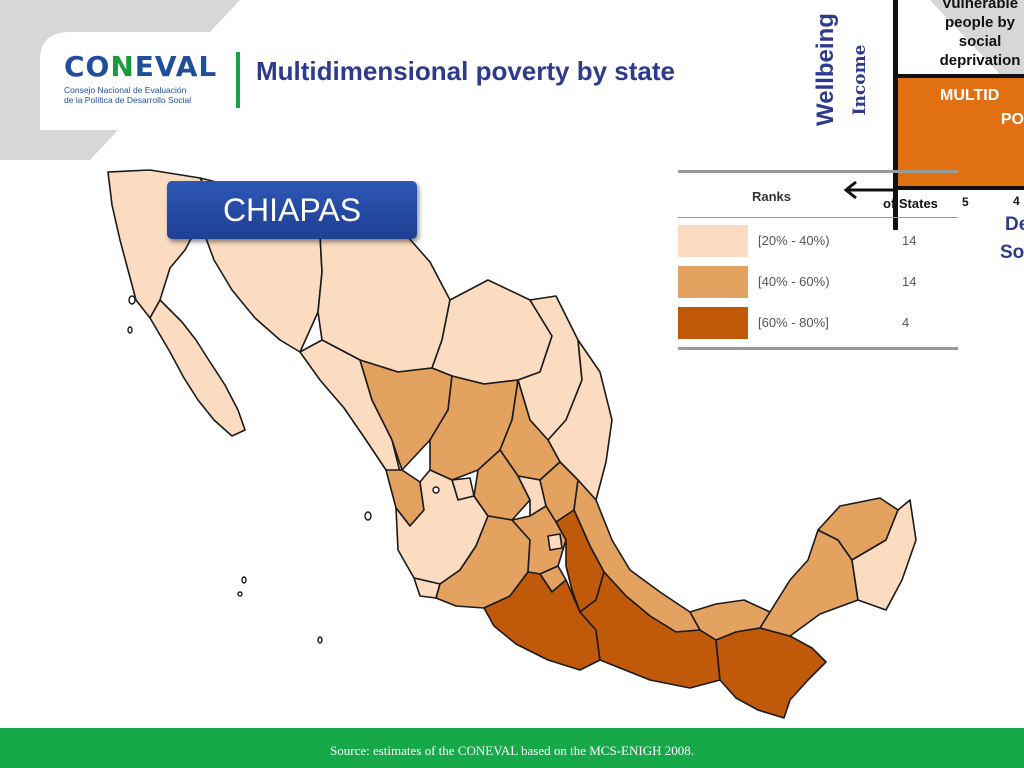 This screenshot has height=768, width=1024. What do you see at coordinates (1012, 252) in the screenshot?
I see `diagram-fragment-so: So` at bounding box center [1012, 252].